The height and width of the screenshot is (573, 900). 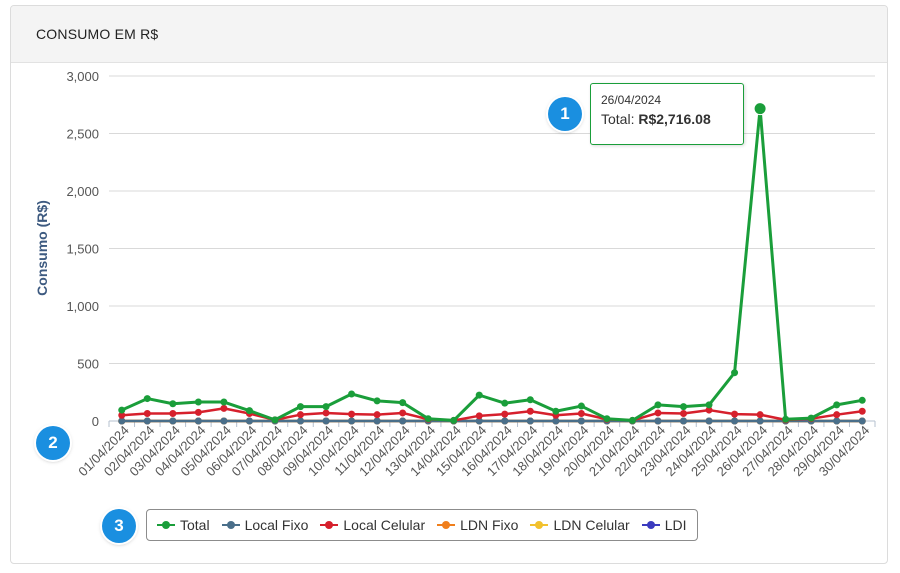 What do you see at coordinates (489, 525) in the screenshot?
I see `legend-label: LDN Fixo` at bounding box center [489, 525].